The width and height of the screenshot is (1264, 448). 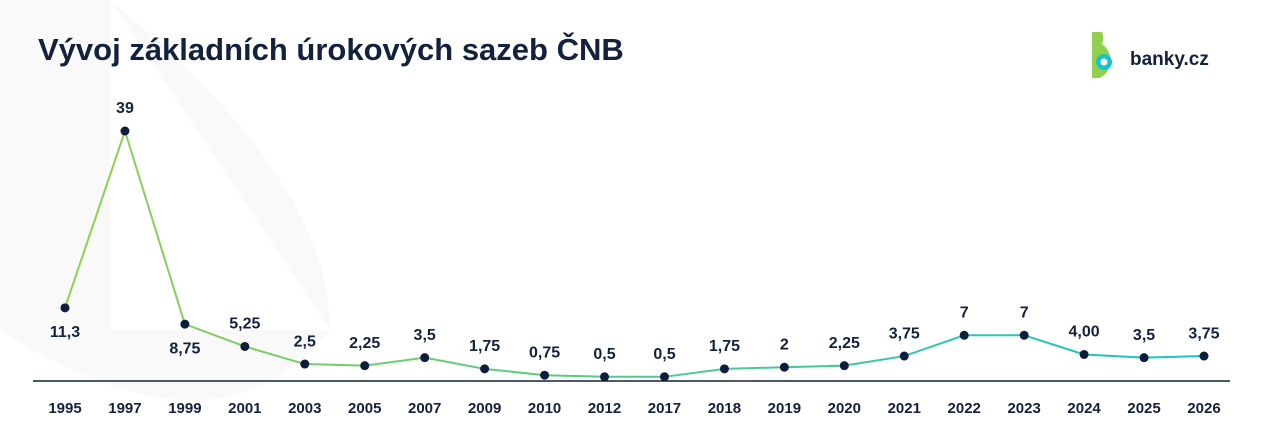 I want to click on x-tick-label: 2019, so click(x=784, y=408).